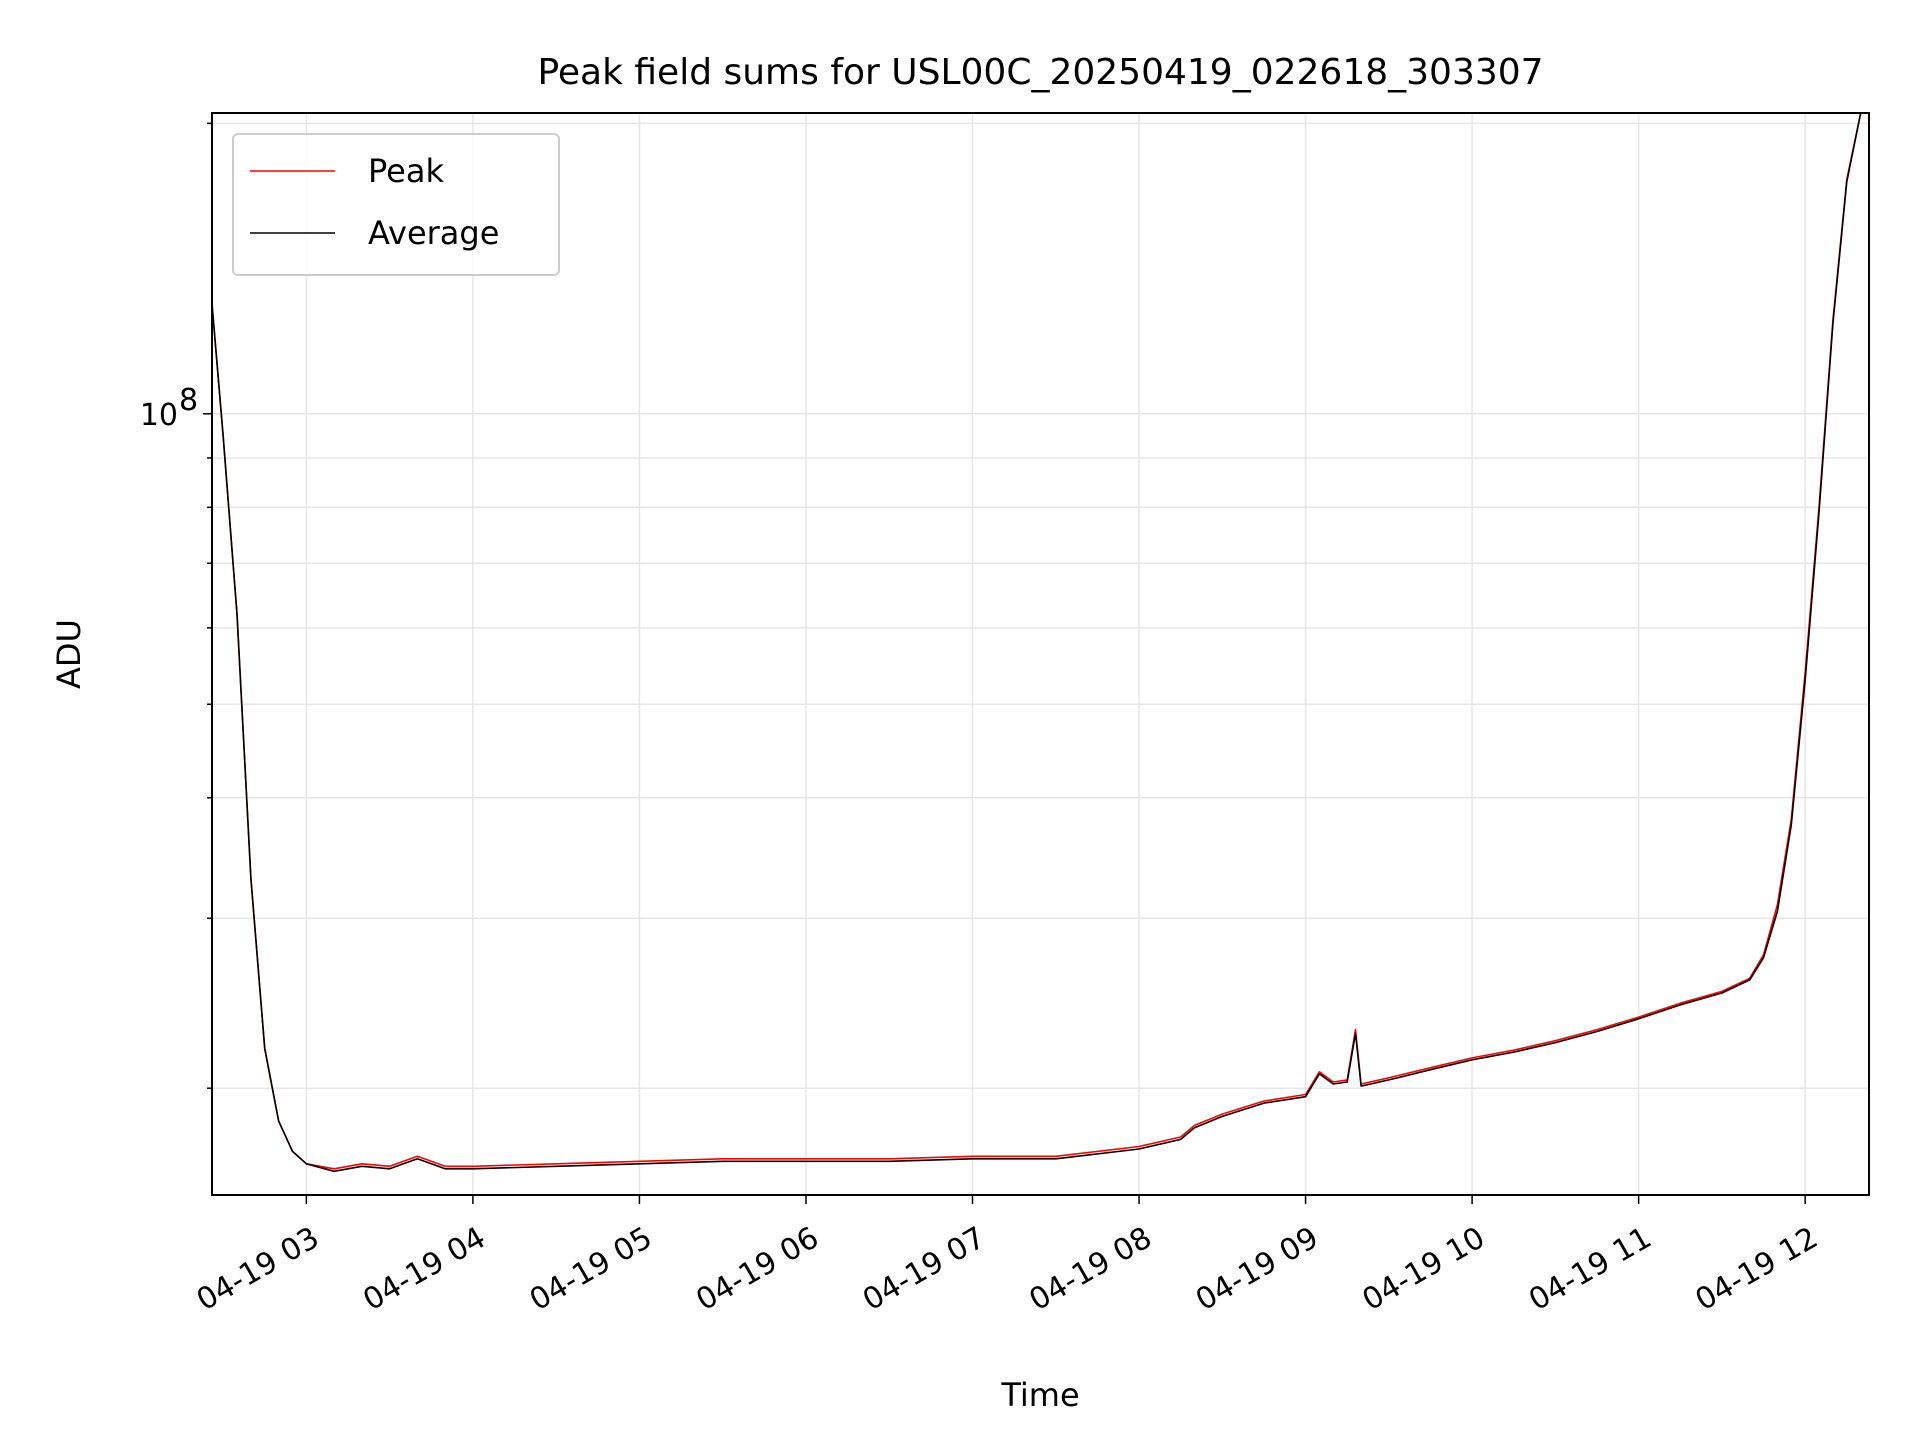  Describe the element at coordinates (406, 171) in the screenshot. I see `legend-label-peak: Peak` at that location.